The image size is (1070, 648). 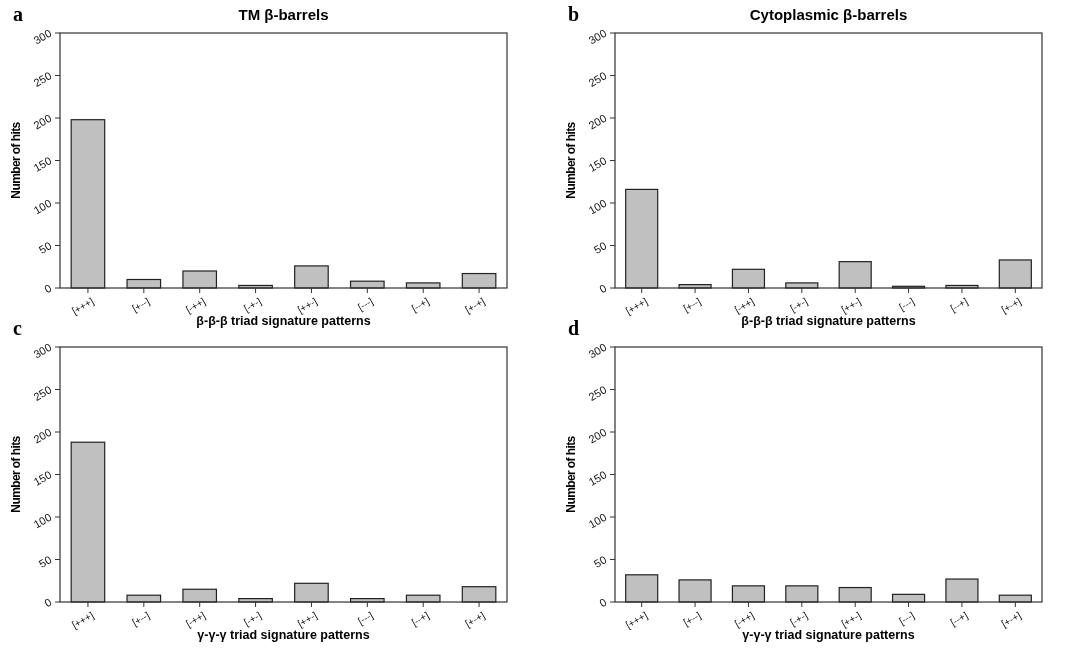 What do you see at coordinates (18, 14) in the screenshot?
I see `text: a` at bounding box center [18, 14].